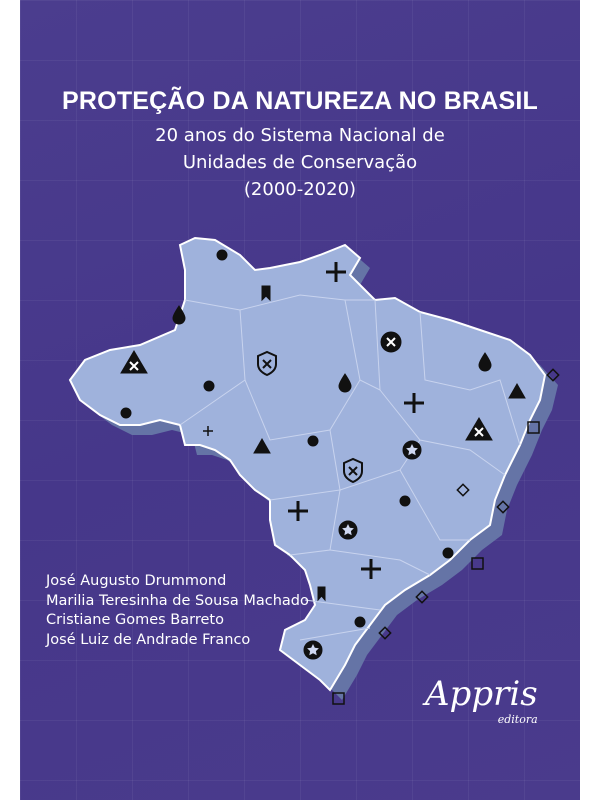 The image size is (600, 800). What do you see at coordinates (300, 135) in the screenshot?
I see `subtitle-line: 20 anos do Sistema Nacional de` at bounding box center [300, 135].